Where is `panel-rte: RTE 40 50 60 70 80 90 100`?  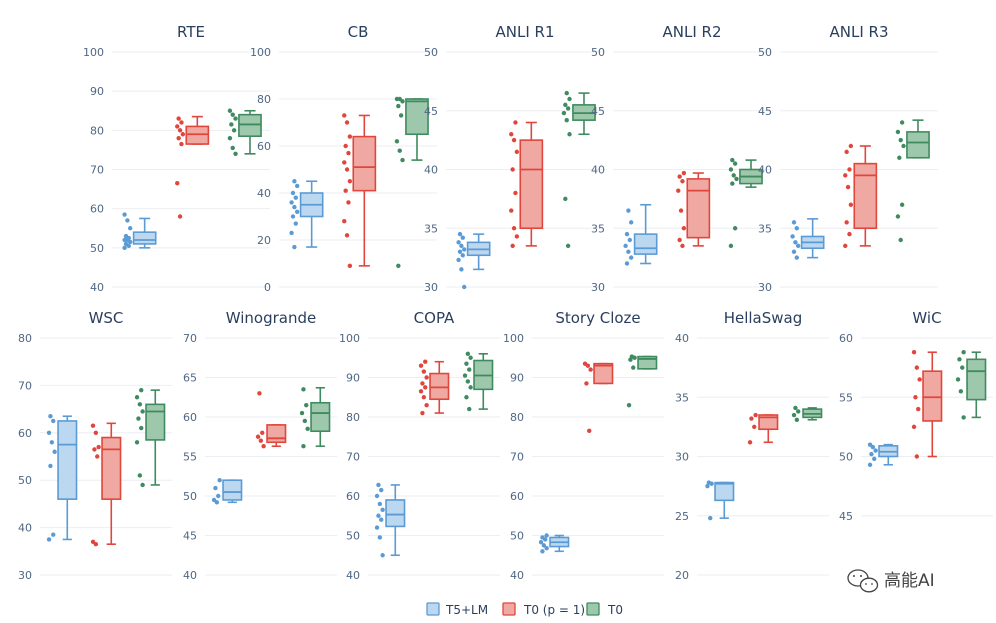
panel-rte: RTE 40 50 60 70 80 90 100 is located at coordinates (176, 158).